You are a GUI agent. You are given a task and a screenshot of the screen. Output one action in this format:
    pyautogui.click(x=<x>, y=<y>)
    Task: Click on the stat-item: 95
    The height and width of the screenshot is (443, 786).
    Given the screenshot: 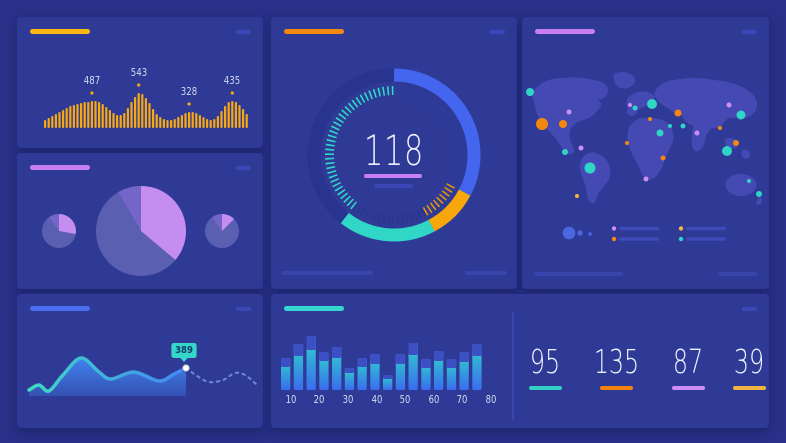 What is the action you would take?
    pyautogui.click(x=545, y=366)
    